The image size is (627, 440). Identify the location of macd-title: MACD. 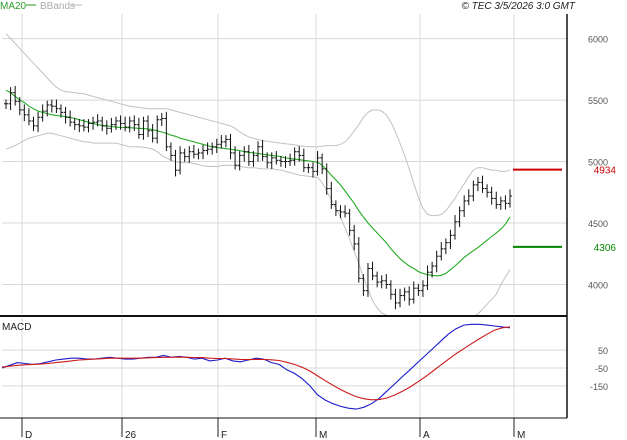
(16, 327).